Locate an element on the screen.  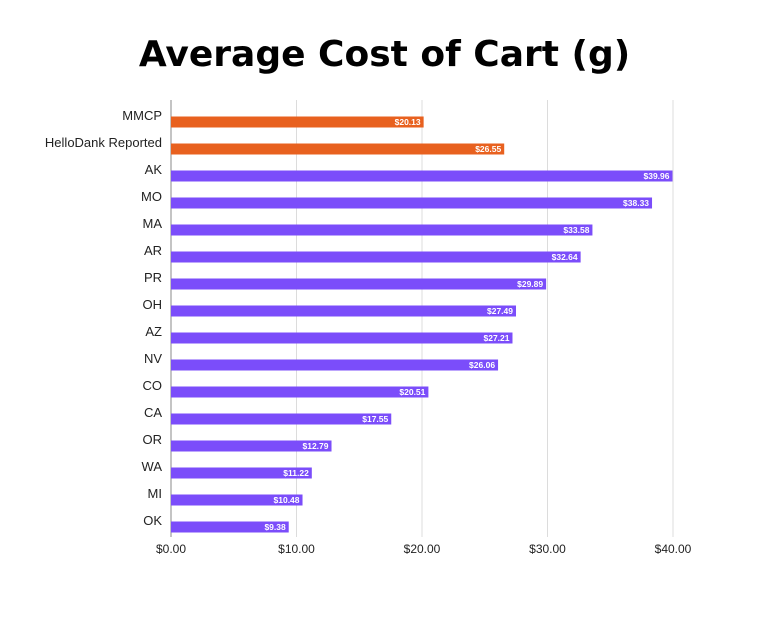
x-tick-label: $20.00 is located at coordinates (422, 549).